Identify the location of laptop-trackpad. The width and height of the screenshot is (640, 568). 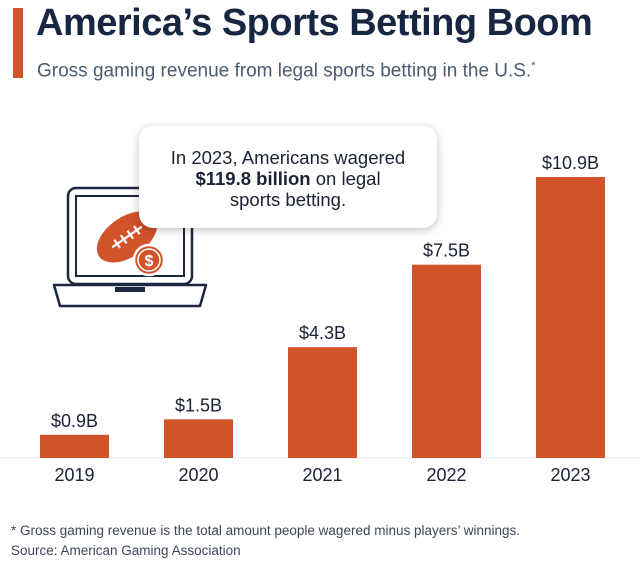
(130, 289).